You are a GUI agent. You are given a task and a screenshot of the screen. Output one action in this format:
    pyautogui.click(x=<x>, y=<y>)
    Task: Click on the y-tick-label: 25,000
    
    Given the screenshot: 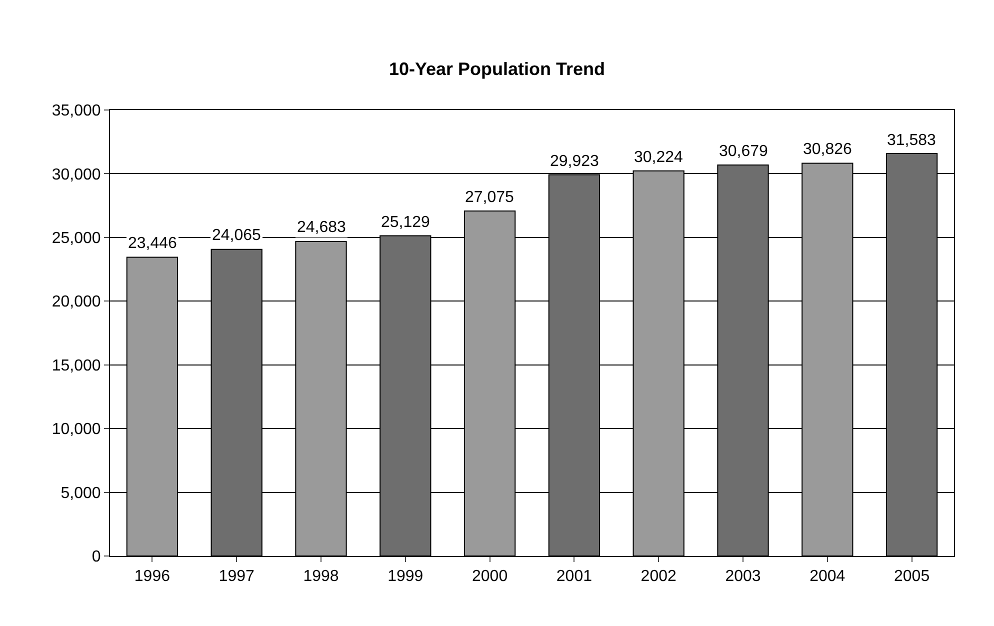 What is the action you would take?
    pyautogui.click(x=76, y=239)
    